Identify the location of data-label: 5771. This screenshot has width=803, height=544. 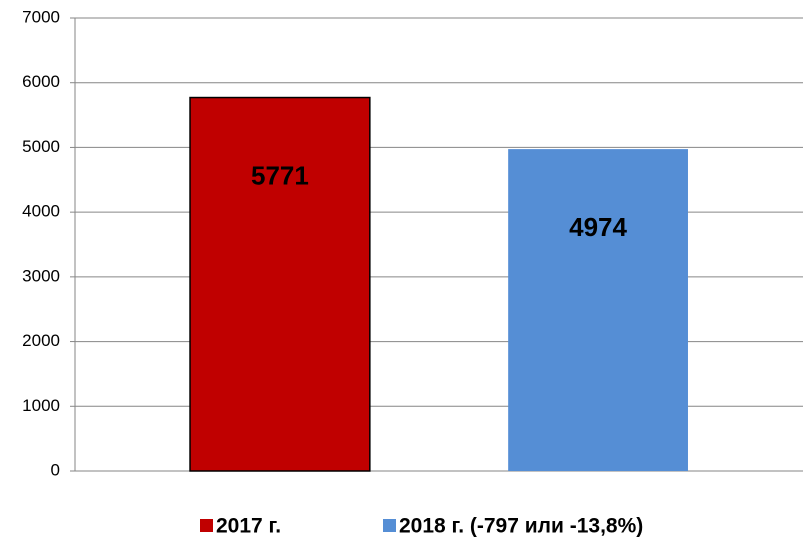
(280, 175).